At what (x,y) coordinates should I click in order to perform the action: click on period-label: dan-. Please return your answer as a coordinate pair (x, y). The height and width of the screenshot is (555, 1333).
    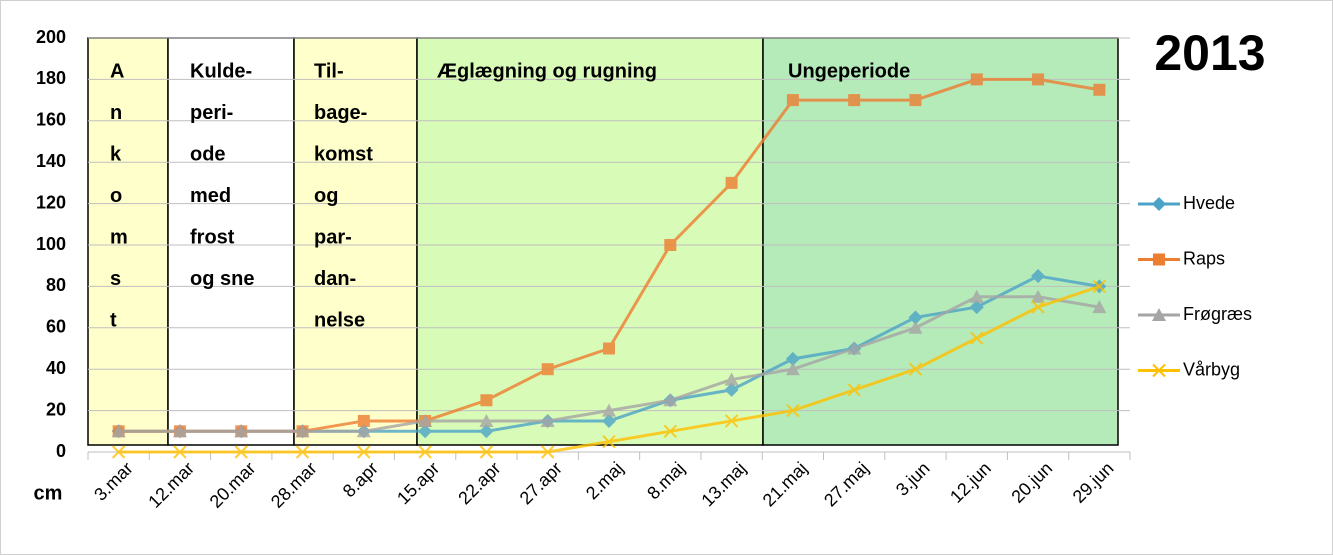
    Looking at the image, I should click on (335, 279).